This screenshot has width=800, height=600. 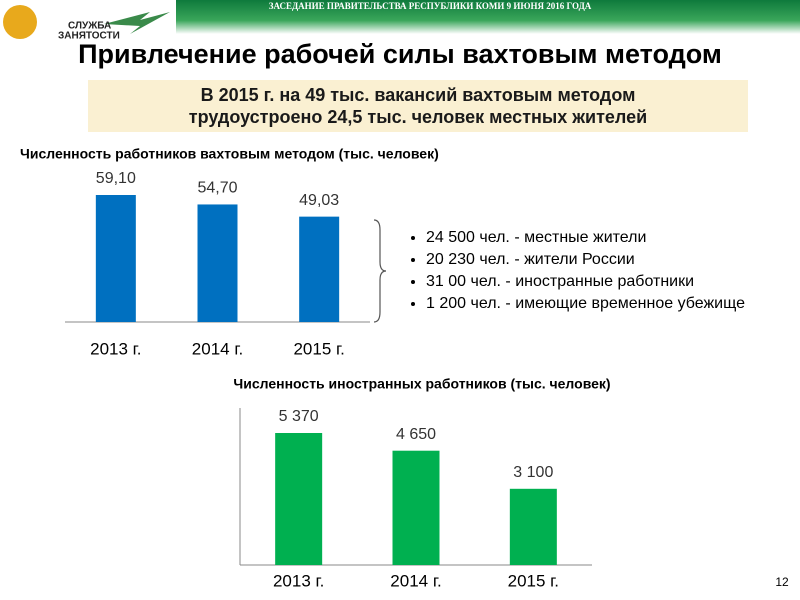 What do you see at coordinates (137, 23) in the screenshot?
I see `logo-arrow` at bounding box center [137, 23].